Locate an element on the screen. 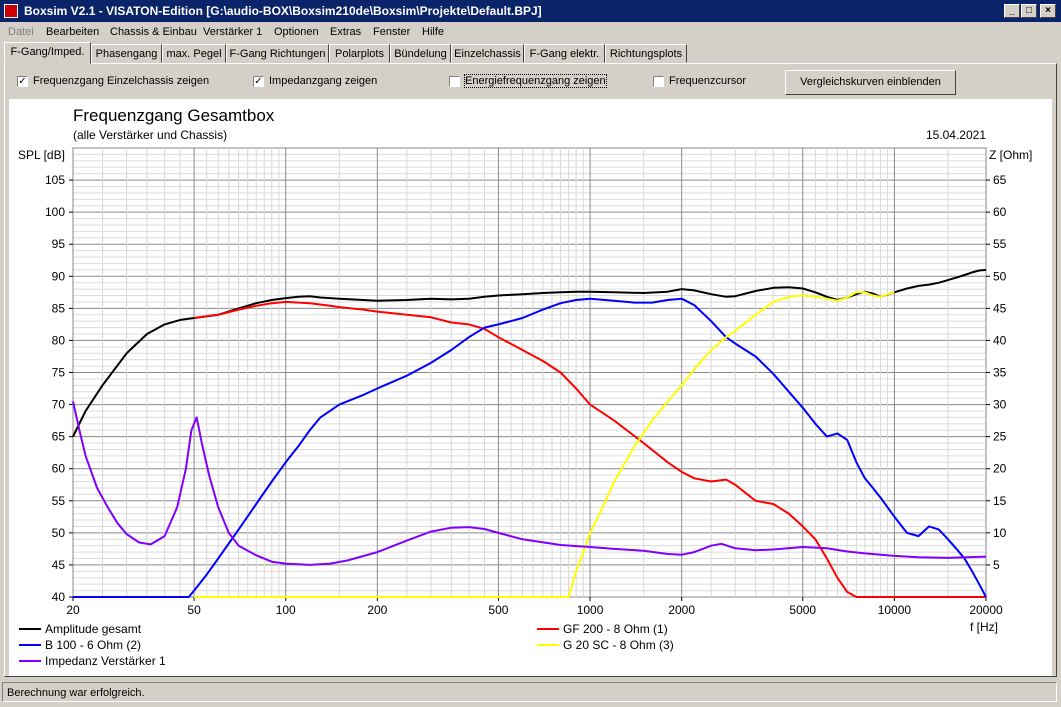 Image resolution: width=1061 pixels, height=707 pixels. chart-subtitle: (alle Verstärker und Chassis) is located at coordinates (150, 135).